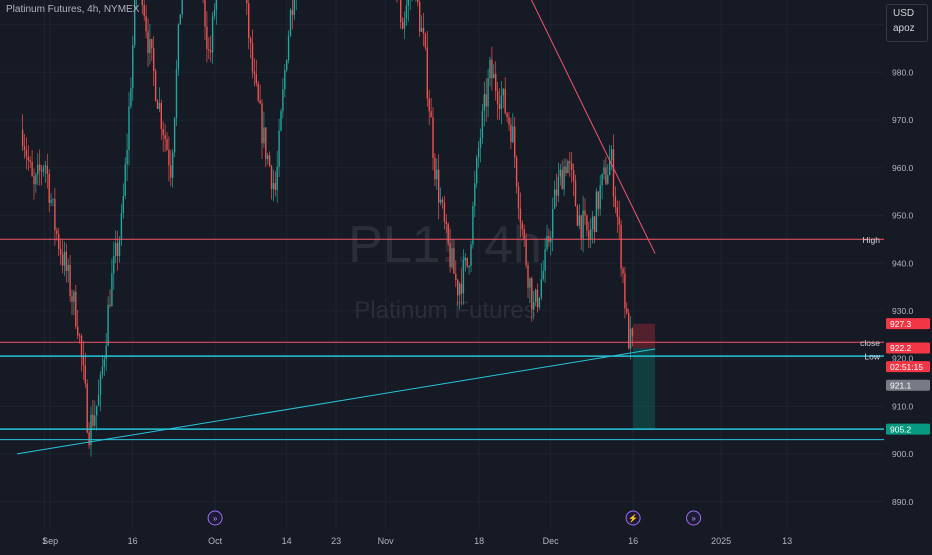  Describe the element at coordinates (551, 541) in the screenshot. I see `time-axis-label: Dec` at that location.